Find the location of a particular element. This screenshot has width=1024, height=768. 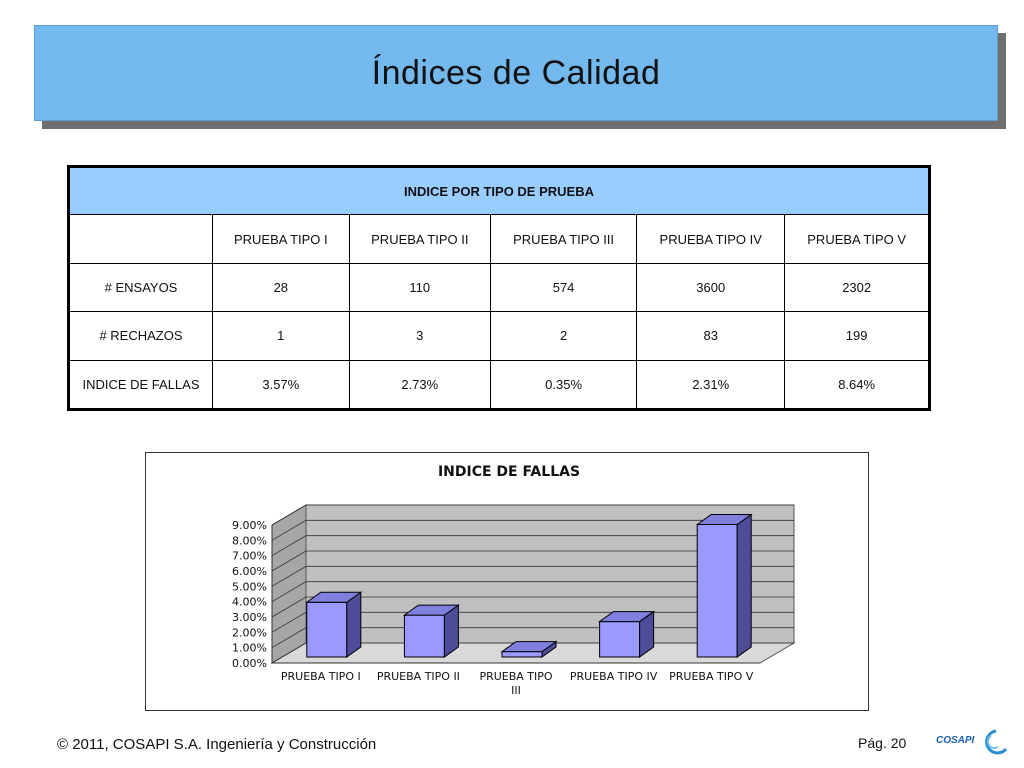

row-label: # RECHAZOS is located at coordinates (140, 336).